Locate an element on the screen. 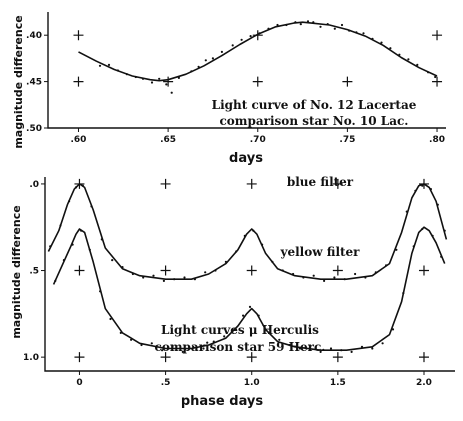 The width and height of the screenshot is (463, 421). lacertae-y-tick-label: .40 is located at coordinates (34, 36).